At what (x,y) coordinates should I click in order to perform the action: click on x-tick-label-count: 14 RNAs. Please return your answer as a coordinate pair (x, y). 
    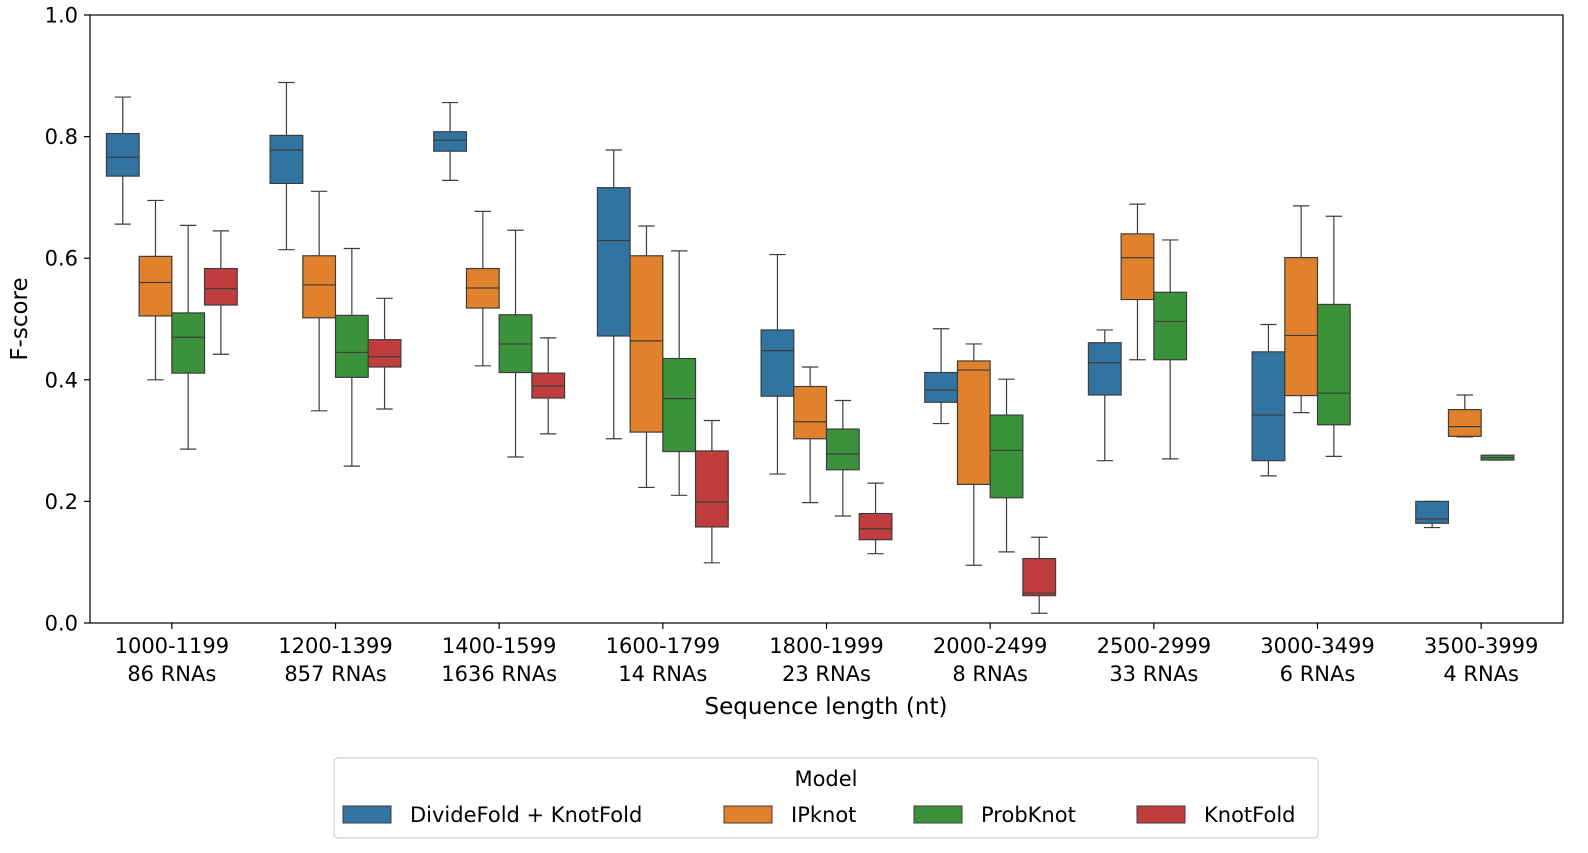
    Looking at the image, I should click on (662, 674).